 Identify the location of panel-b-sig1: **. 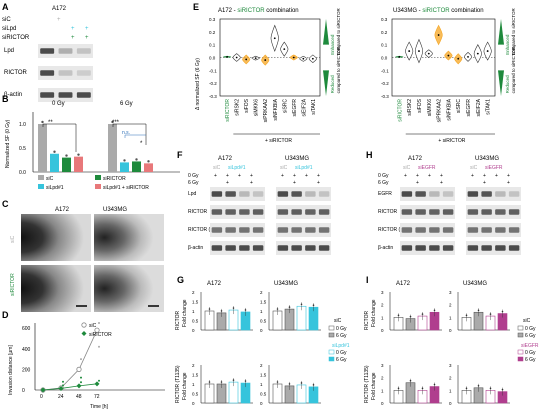
(50, 123).